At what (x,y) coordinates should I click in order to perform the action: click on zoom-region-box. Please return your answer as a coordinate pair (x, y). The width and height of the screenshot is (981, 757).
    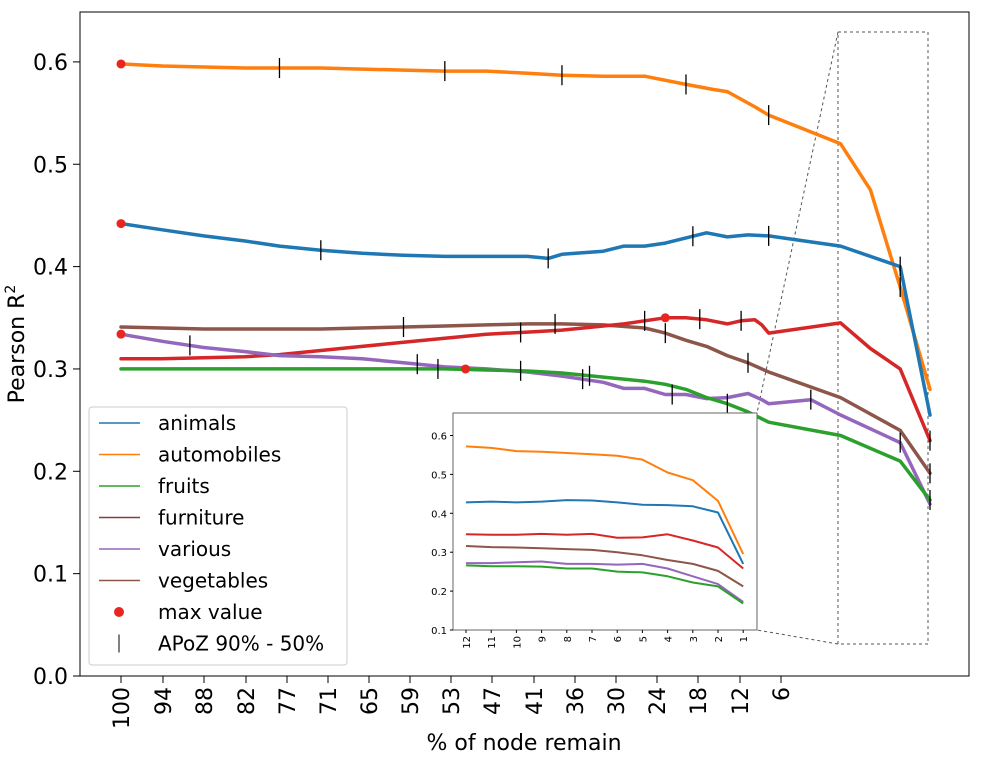
    Looking at the image, I should click on (883, 338).